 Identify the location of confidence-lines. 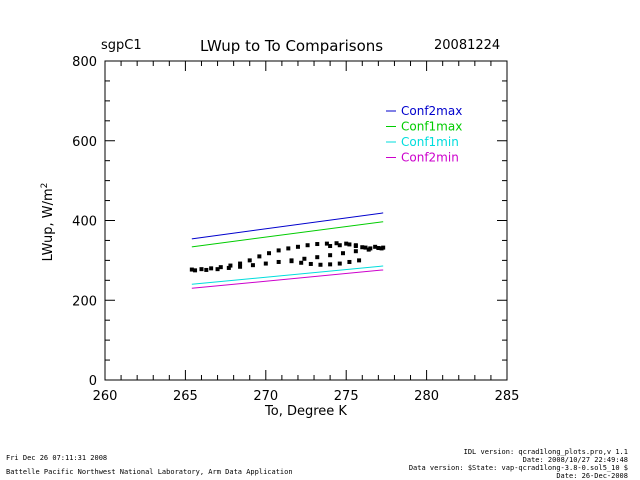
(287, 250).